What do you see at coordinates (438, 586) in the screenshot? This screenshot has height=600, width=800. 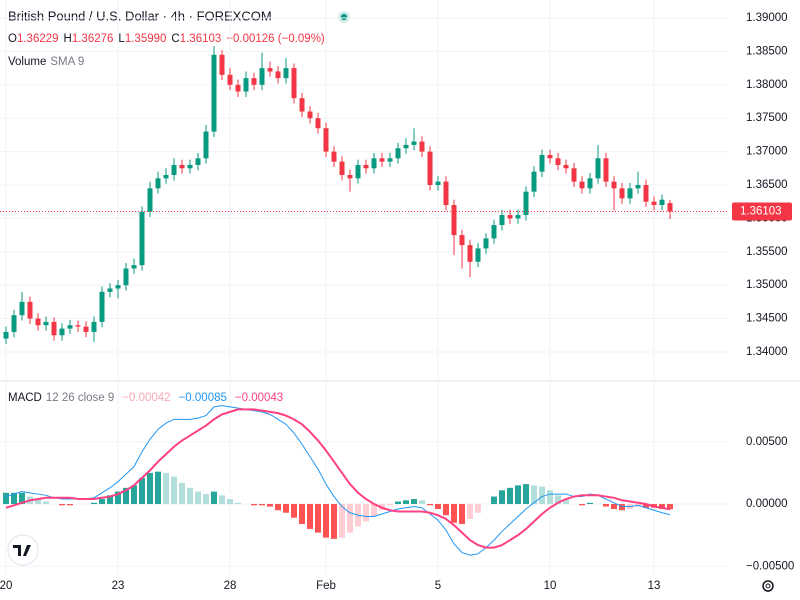 I see `x-tick-label: 5` at bounding box center [438, 586].